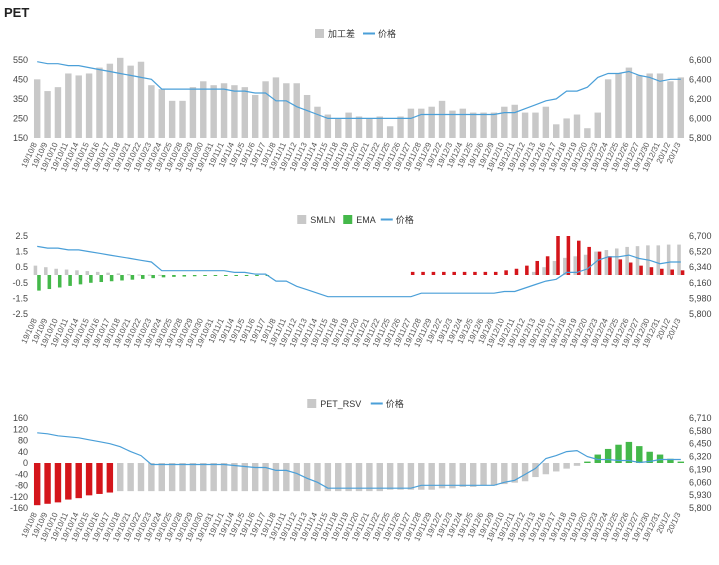 The width and height of the screenshot is (719, 565). I want to click on y-left-tick-label: -2.5, so click(20, 314).